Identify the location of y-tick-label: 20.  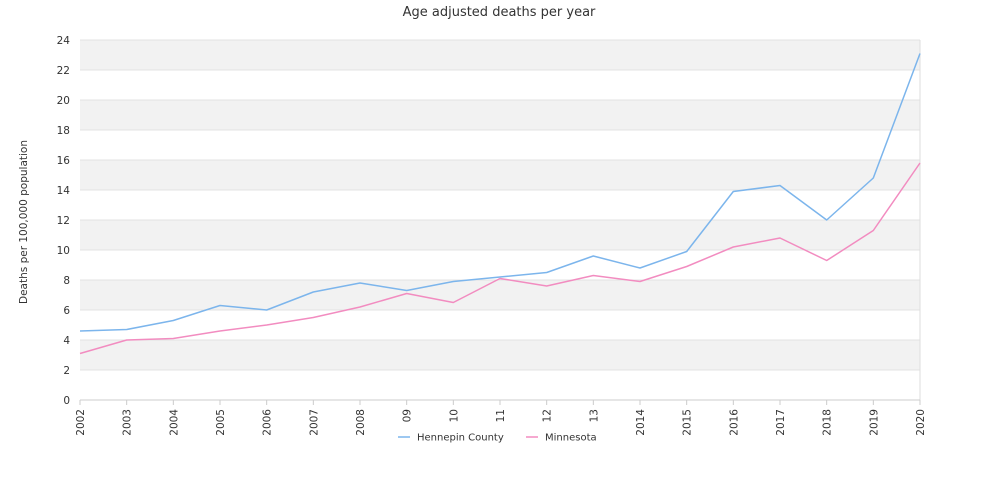
(63, 101).